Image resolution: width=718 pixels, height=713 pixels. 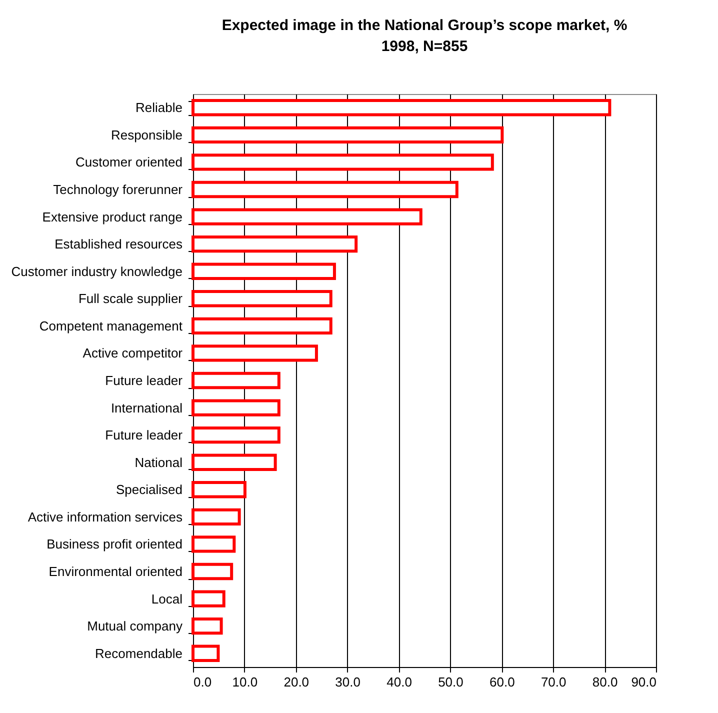 I want to click on x-tick-label: 20.0, so click(x=297, y=682).